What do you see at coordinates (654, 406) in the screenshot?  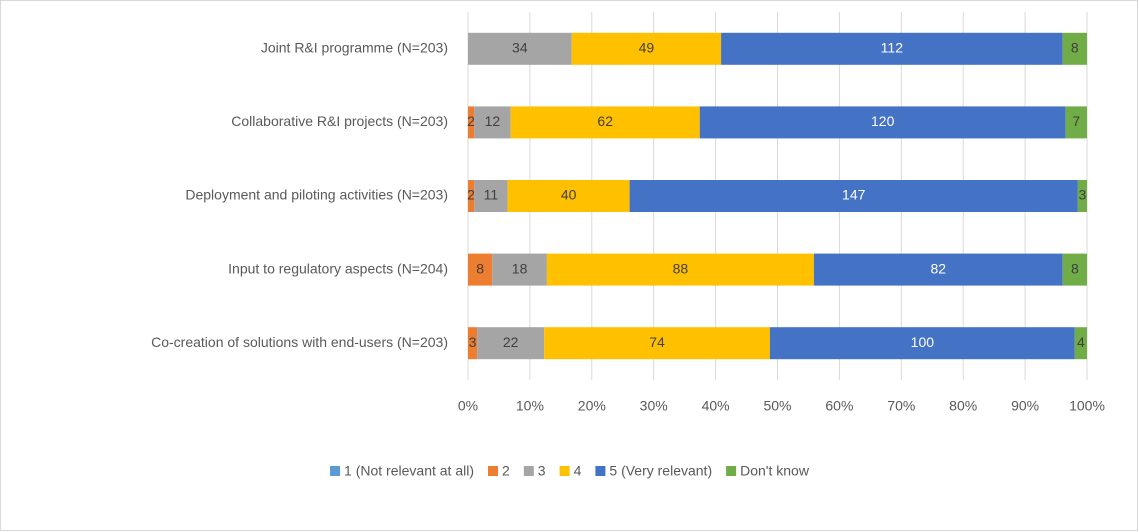 I see `x-tick-label: 30%` at bounding box center [654, 406].